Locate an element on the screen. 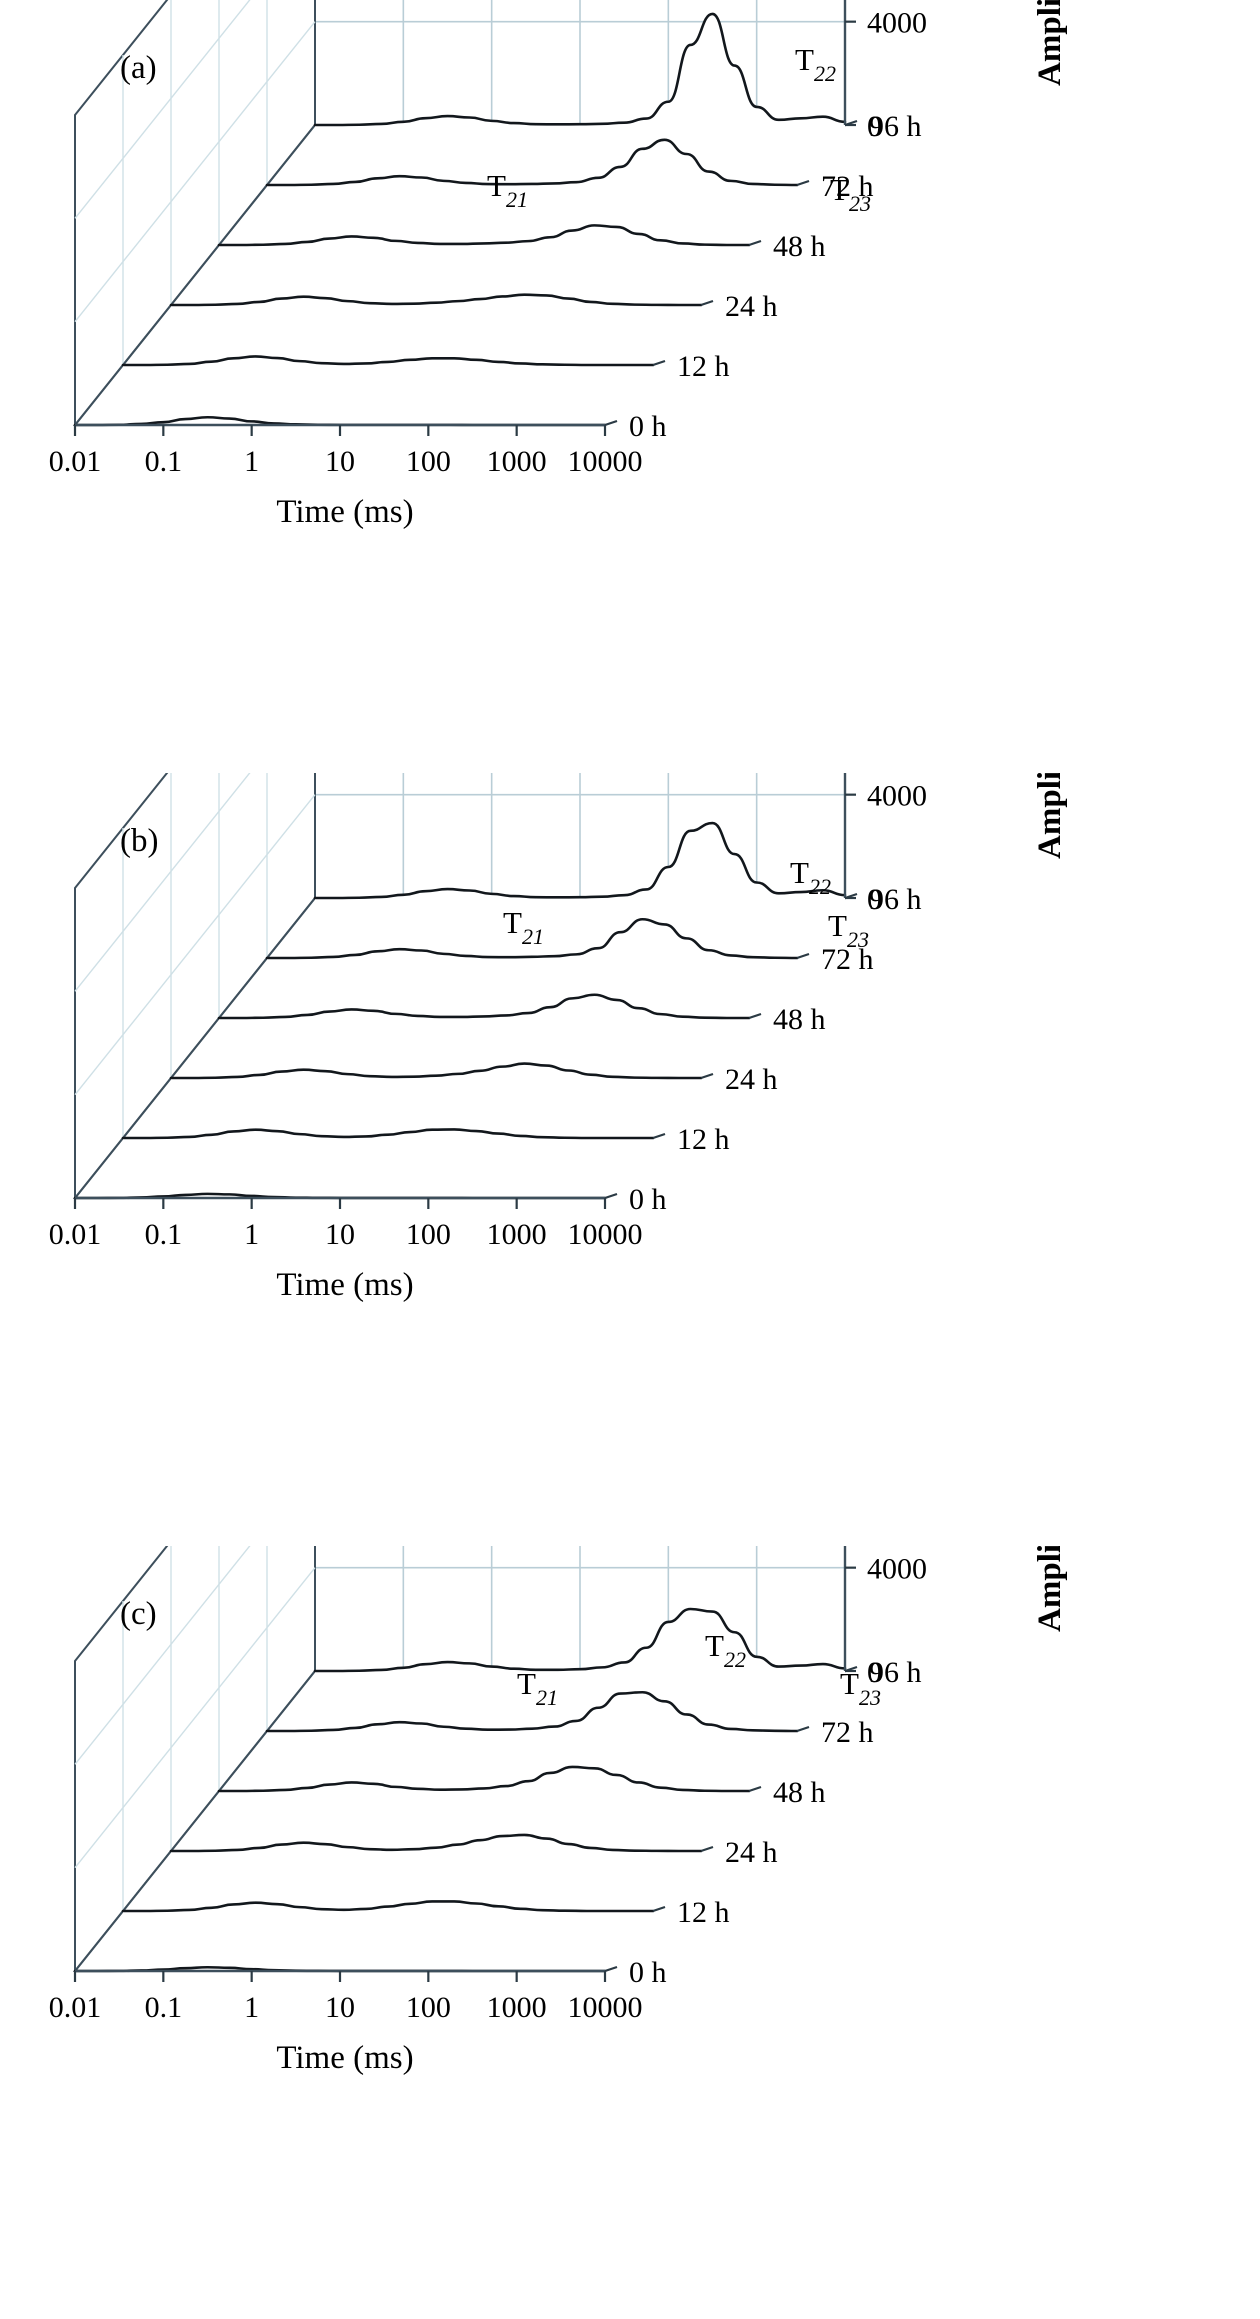 Image resolution: width=1260 pixels, height=2319 pixels. panel-label: (a) is located at coordinates (138, 68).